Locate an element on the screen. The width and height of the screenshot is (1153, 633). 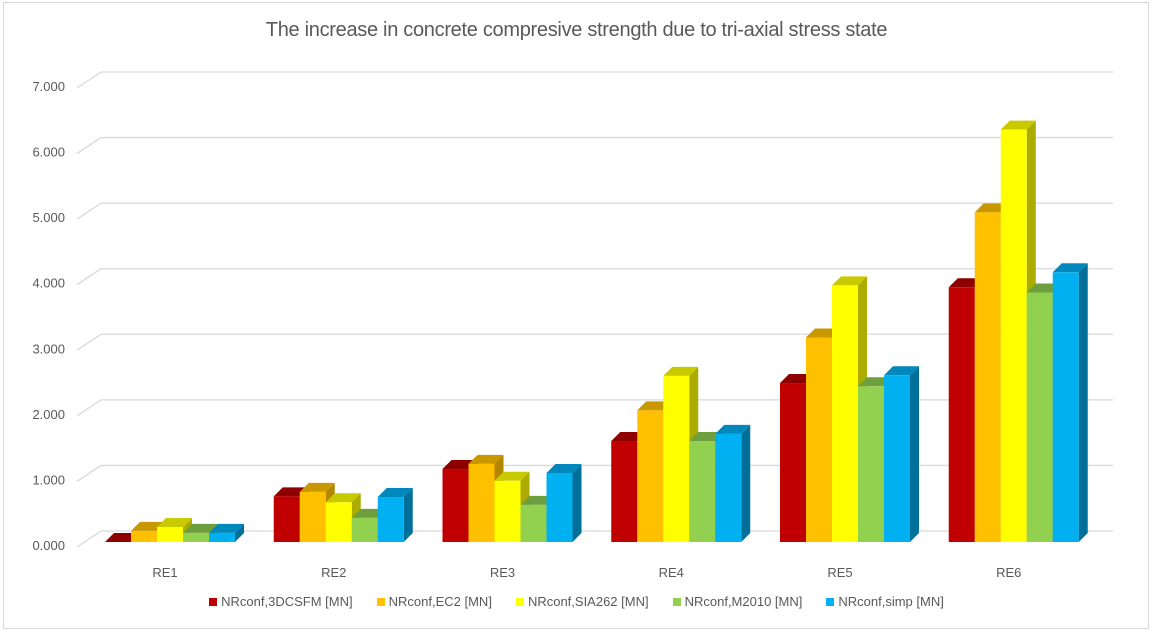
legend-item: NRconf,M2010 [MN] is located at coordinates (737, 601).